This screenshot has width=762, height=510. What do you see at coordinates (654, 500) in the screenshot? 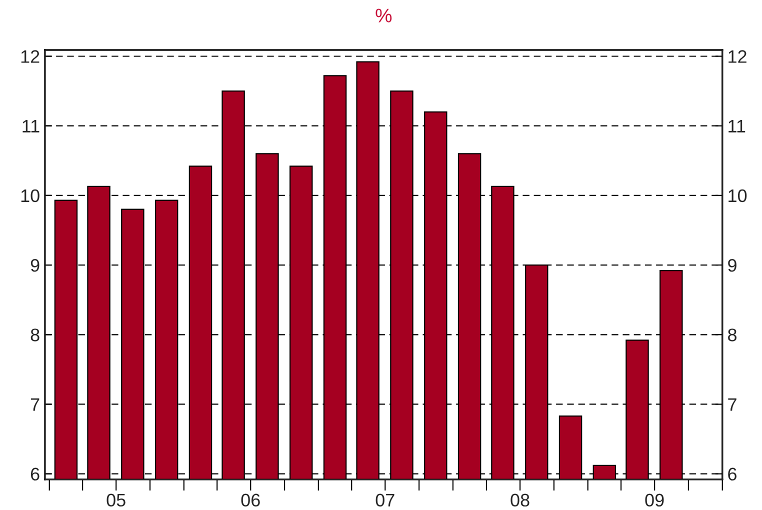
I see `x-tick-label: 09` at bounding box center [654, 500].